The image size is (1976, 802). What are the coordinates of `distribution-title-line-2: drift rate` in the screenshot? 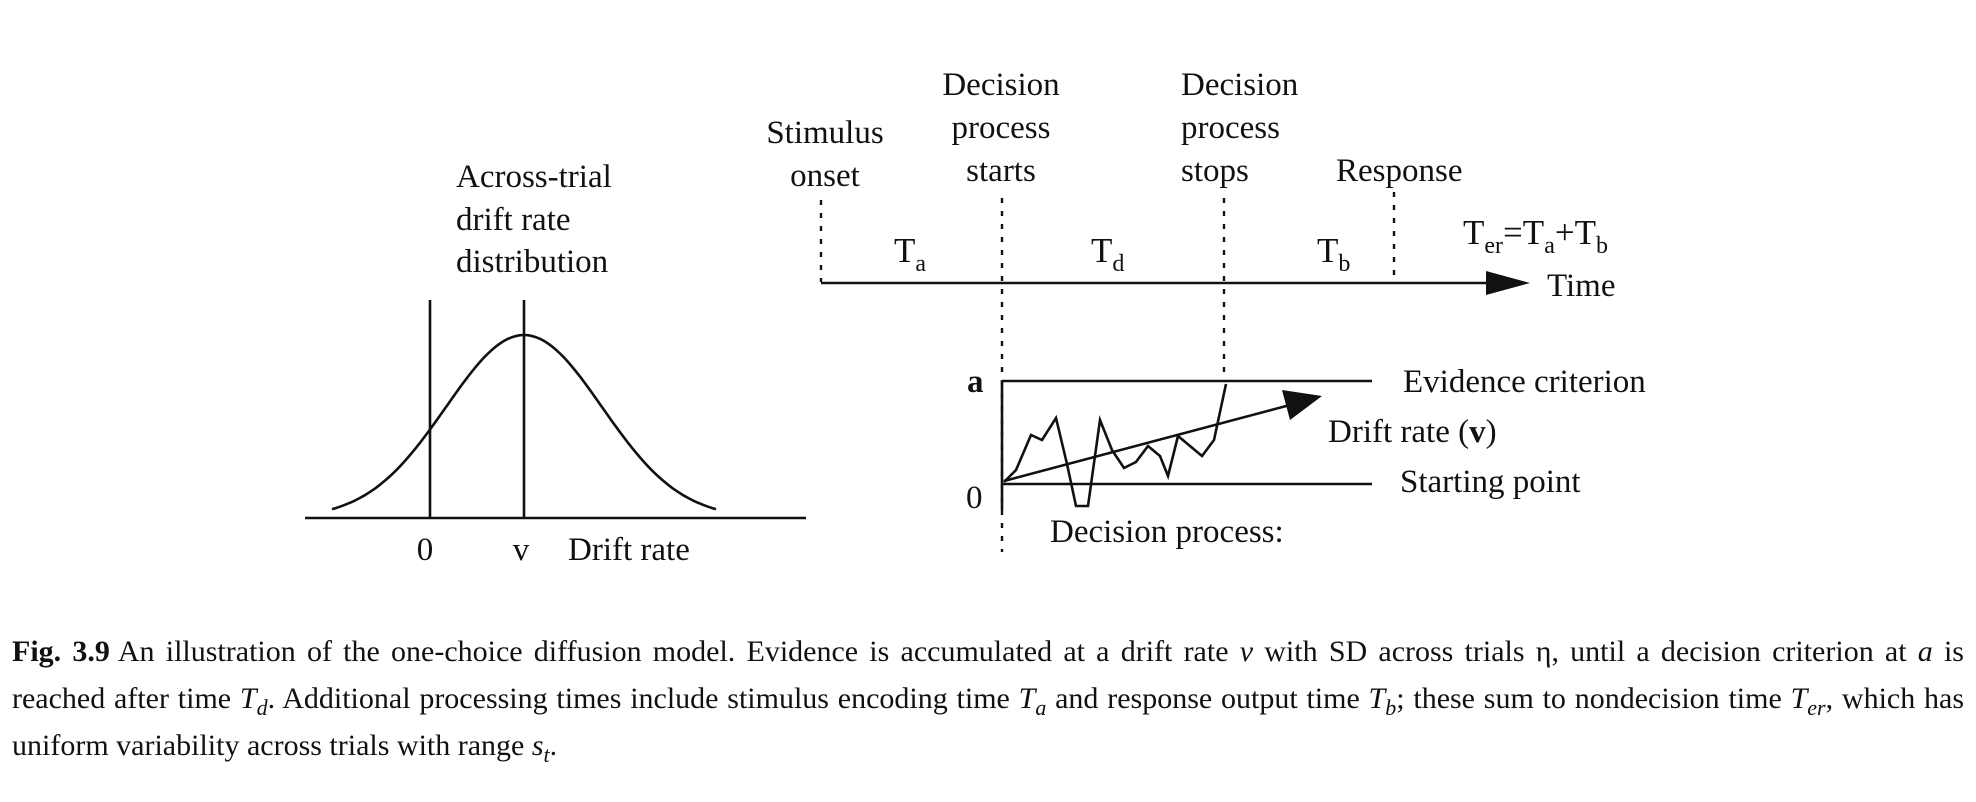 It's located at (513, 220).